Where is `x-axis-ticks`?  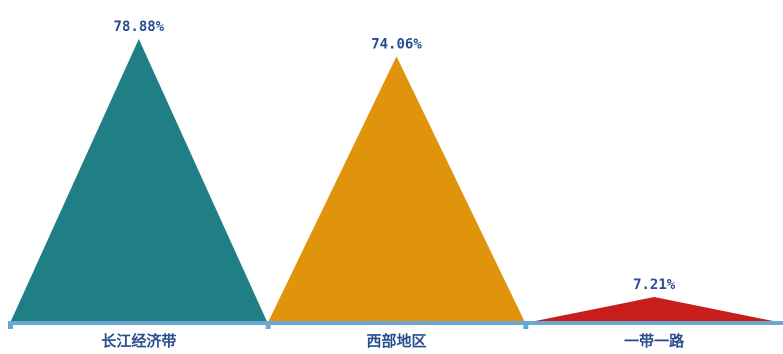
x-axis-ticks is located at coordinates (268, 325).